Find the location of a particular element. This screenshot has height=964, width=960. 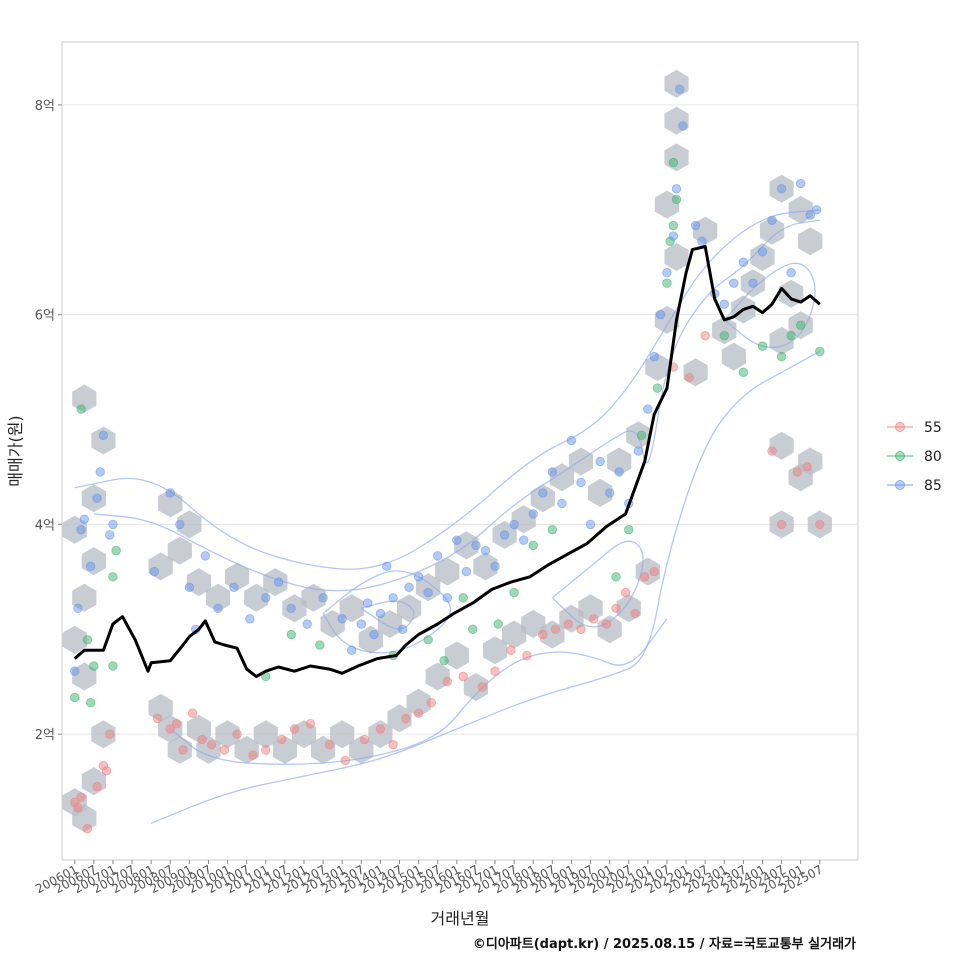

legend-label: 85 is located at coordinates (933, 486).